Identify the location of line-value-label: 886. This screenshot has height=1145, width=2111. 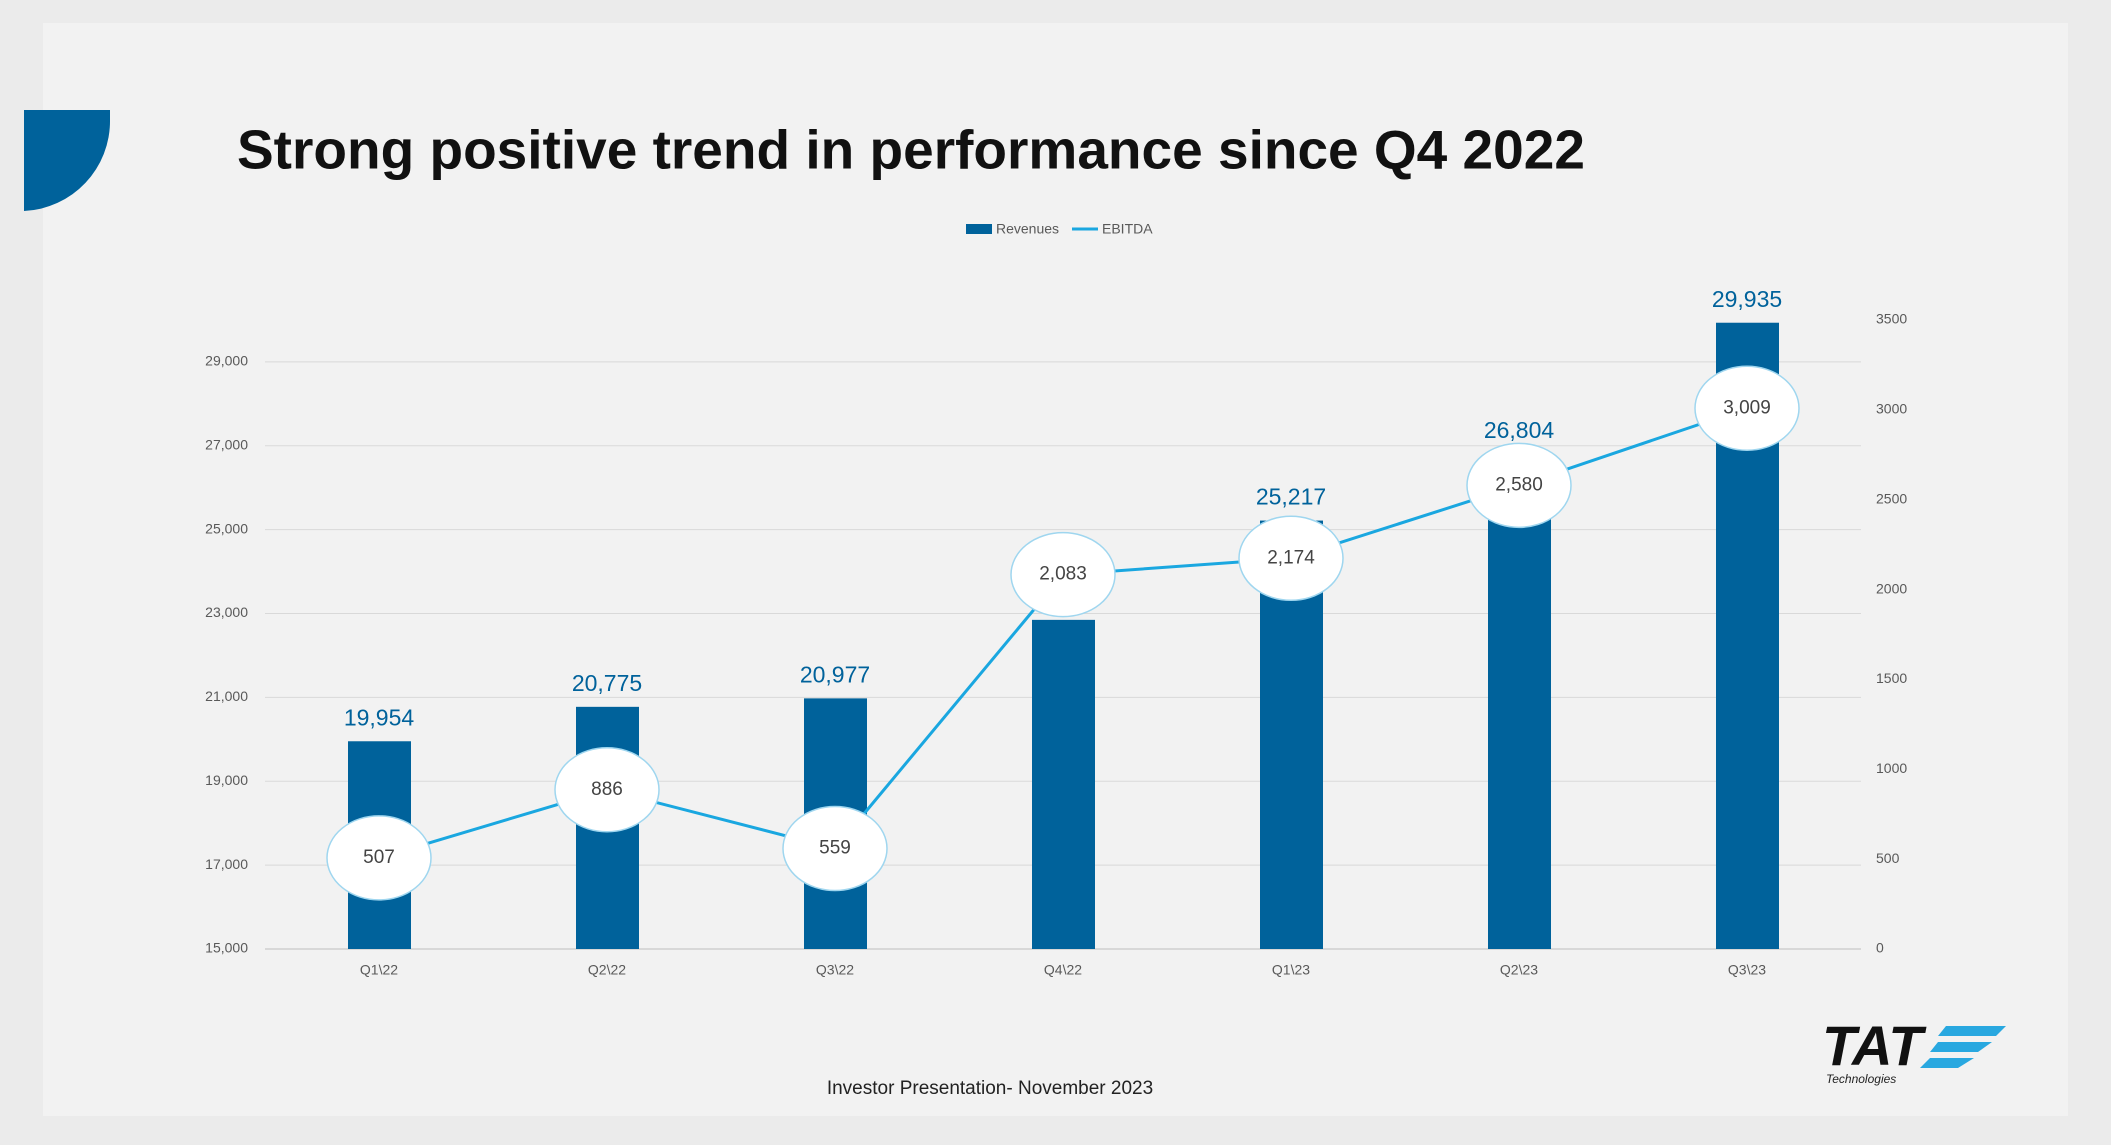
(607, 789).